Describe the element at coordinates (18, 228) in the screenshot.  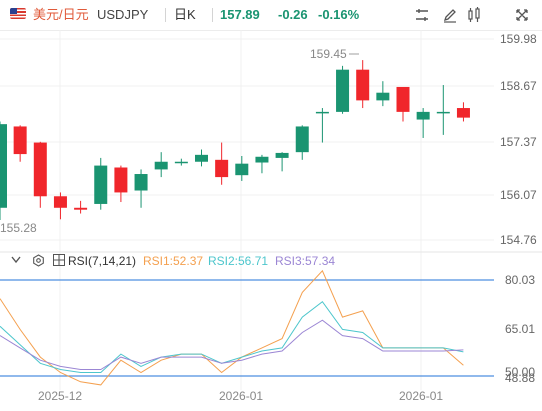
I see `low-price-annotation: 155.28` at that location.